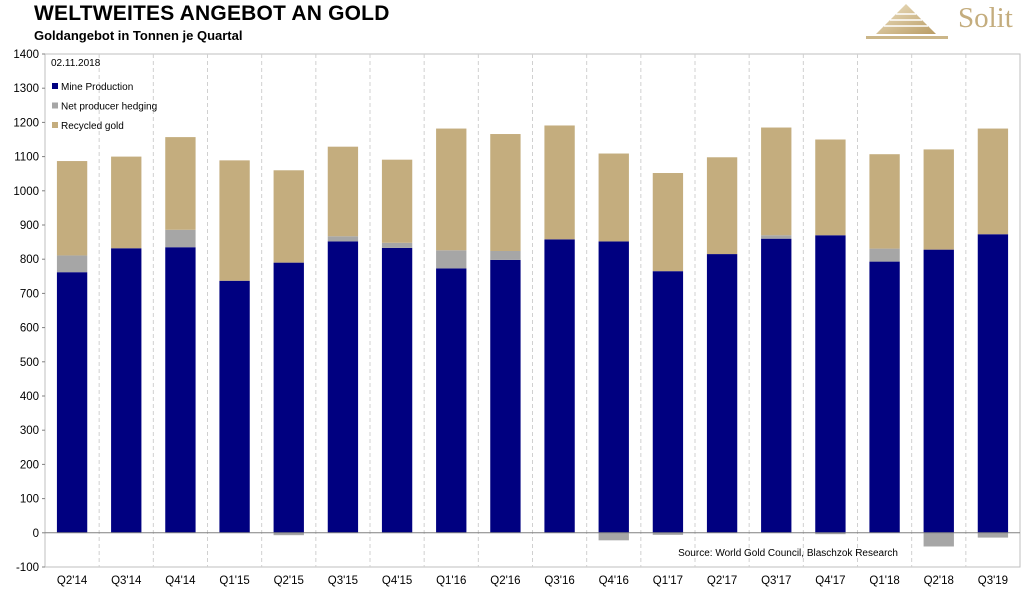 This screenshot has height=592, width=1024. I want to click on x-tick-label: Q3'14, so click(126, 581).